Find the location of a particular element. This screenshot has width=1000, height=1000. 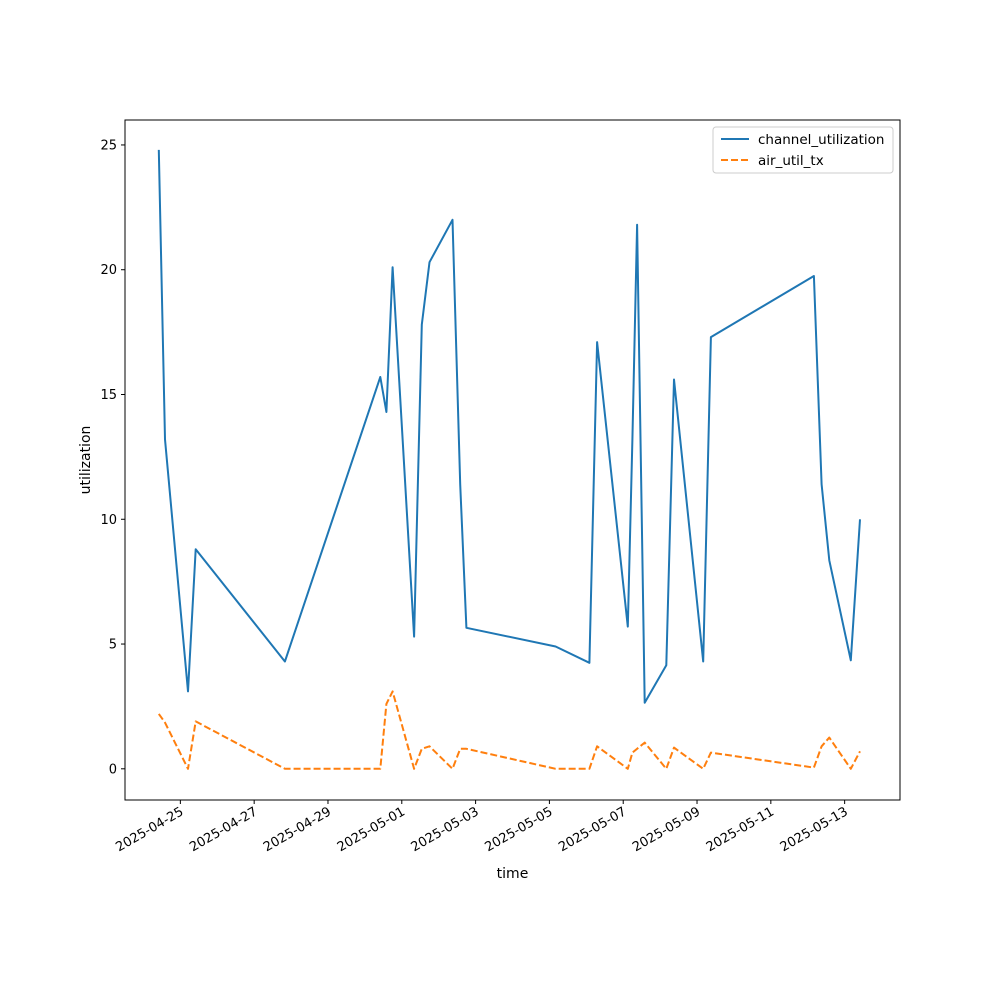

legend-label-air-util-tx: air_util_tx is located at coordinates (791, 161).